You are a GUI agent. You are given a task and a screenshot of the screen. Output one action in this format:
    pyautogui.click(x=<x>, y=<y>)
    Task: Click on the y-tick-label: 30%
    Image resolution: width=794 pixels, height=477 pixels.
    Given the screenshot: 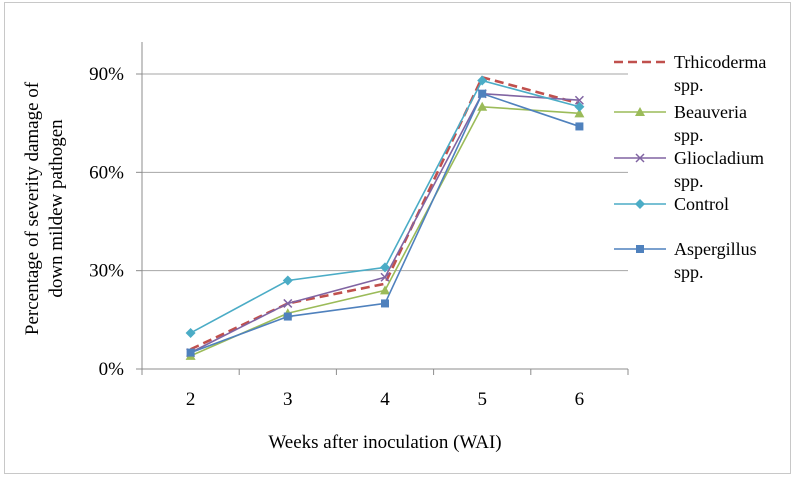 What is the action you would take?
    pyautogui.click(x=106, y=271)
    